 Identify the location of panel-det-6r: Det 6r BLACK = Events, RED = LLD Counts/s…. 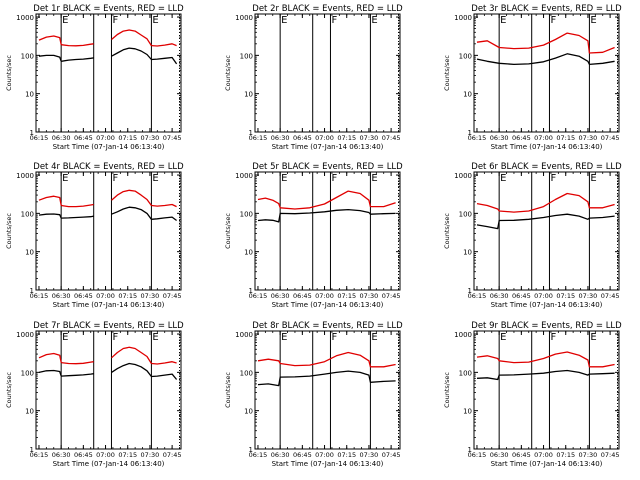
(532, 235).